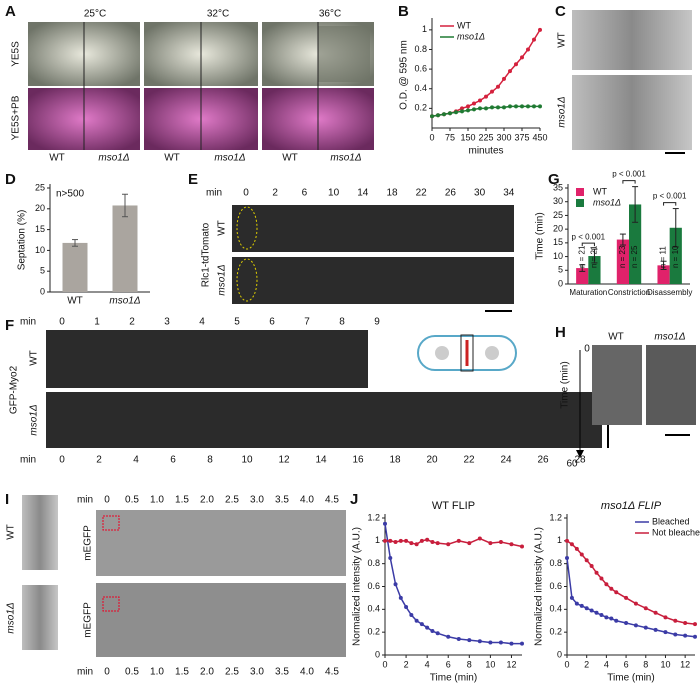 Image resolution: width=700 pixels, height=683 pixels. What do you see at coordinates (629, 174) in the screenshot?
I see `p-label: p < 0.001` at bounding box center [629, 174].